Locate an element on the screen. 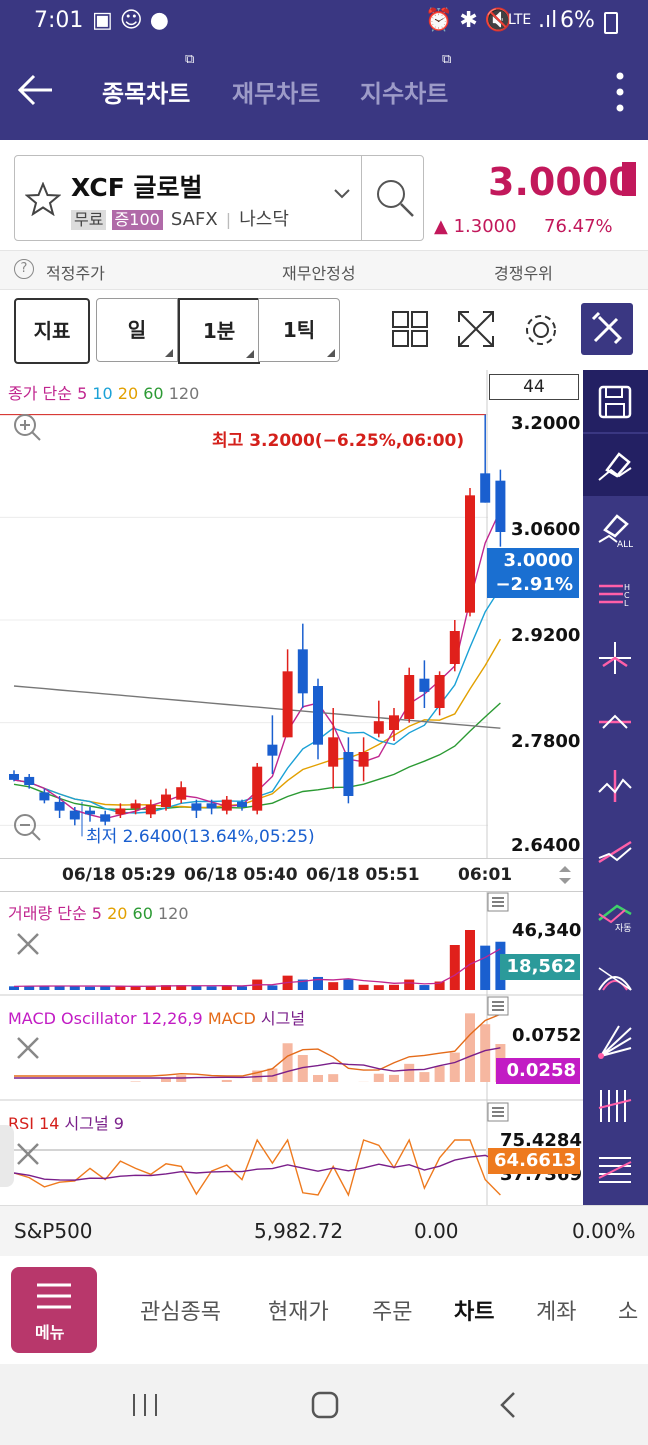 The width and height of the screenshot is (648, 1445). toolbar-trend is located at coordinates (615, 849).